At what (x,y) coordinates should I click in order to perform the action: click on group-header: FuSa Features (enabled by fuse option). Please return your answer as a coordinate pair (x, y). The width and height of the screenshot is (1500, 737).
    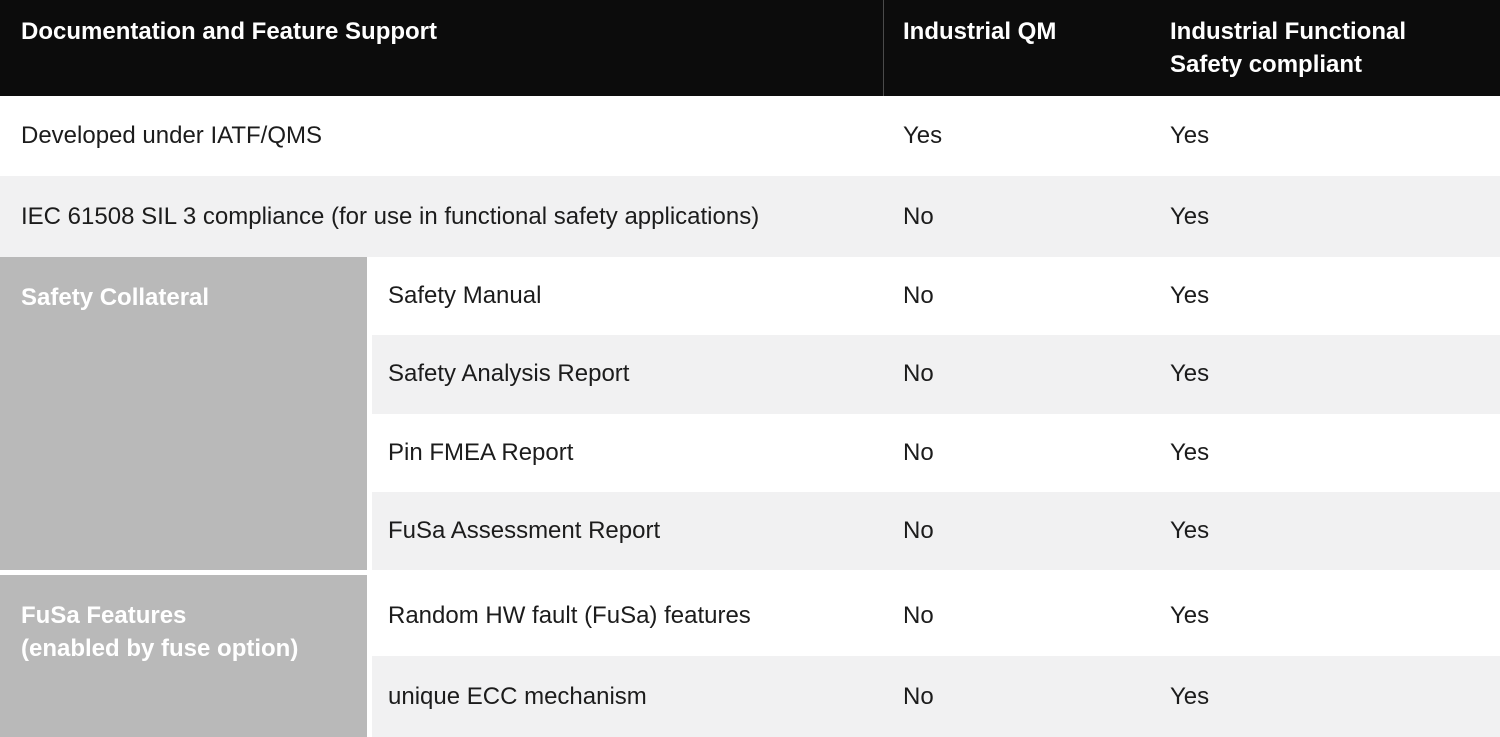
    Looking at the image, I should click on (183, 656).